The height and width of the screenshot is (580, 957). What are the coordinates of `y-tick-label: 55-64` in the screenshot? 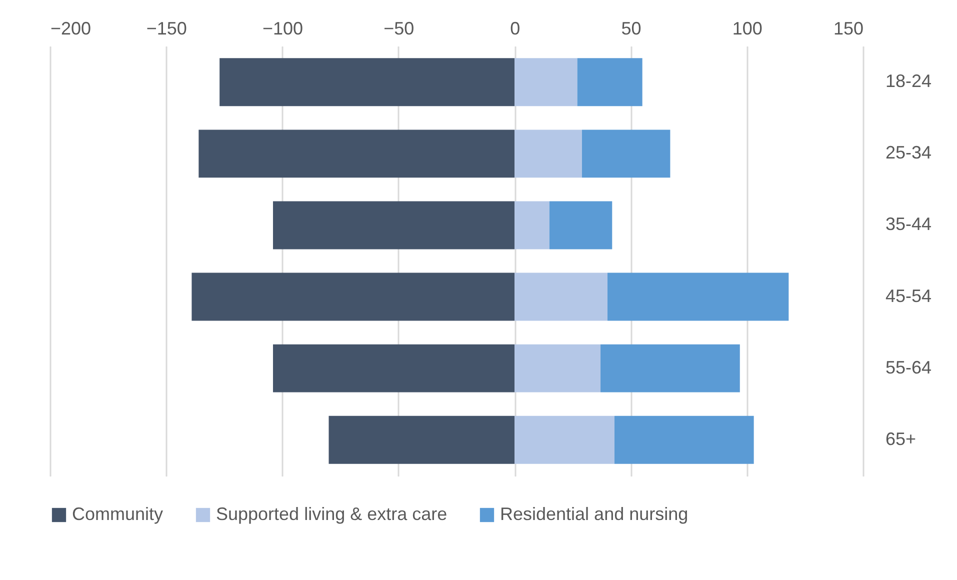 It's located at (909, 367).